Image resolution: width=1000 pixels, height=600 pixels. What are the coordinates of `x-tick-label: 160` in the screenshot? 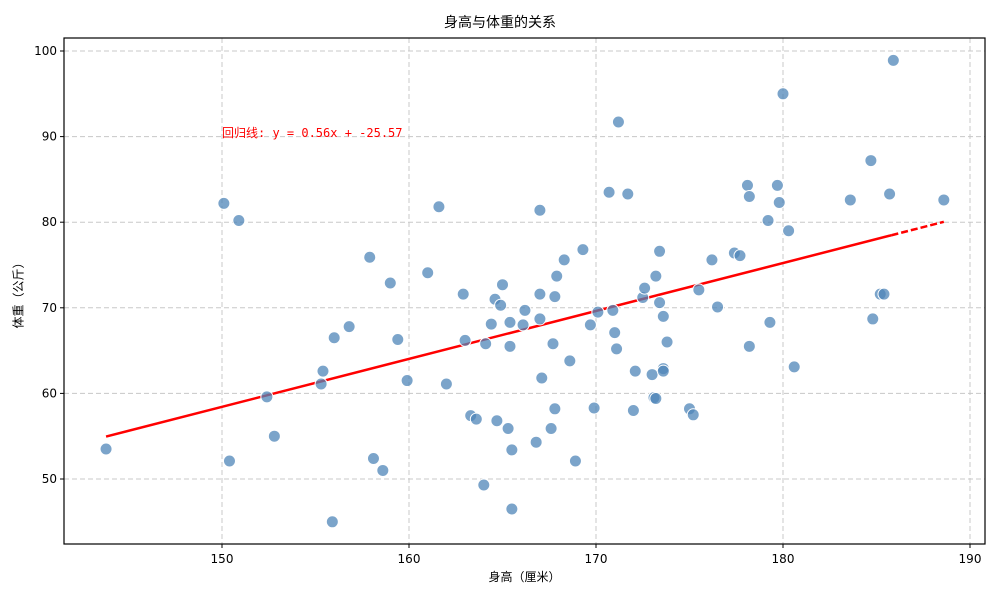 It's located at (409, 559).